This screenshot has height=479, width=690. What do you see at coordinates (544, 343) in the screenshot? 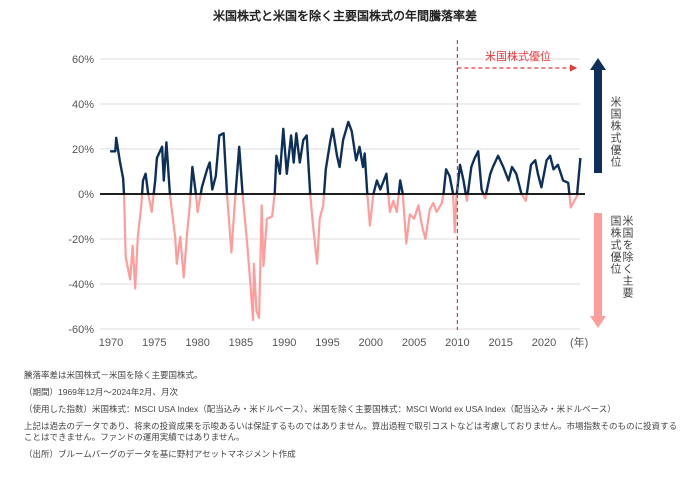
I see `x-tick-label: 2020` at bounding box center [544, 343].